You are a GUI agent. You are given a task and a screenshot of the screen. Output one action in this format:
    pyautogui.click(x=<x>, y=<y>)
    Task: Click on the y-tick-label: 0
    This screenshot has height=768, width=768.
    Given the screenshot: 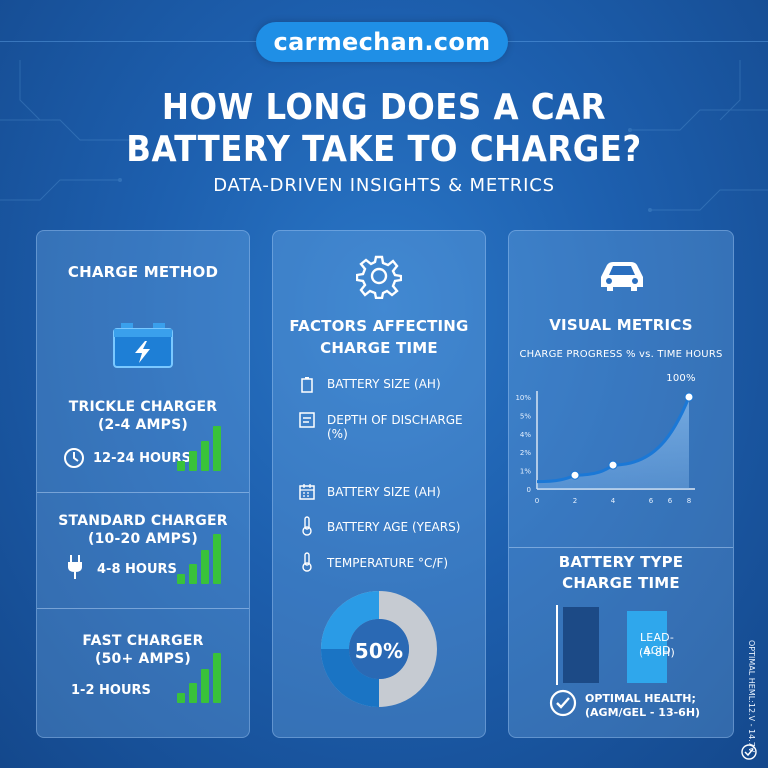 What is the action you would take?
    pyautogui.click(x=529, y=490)
    